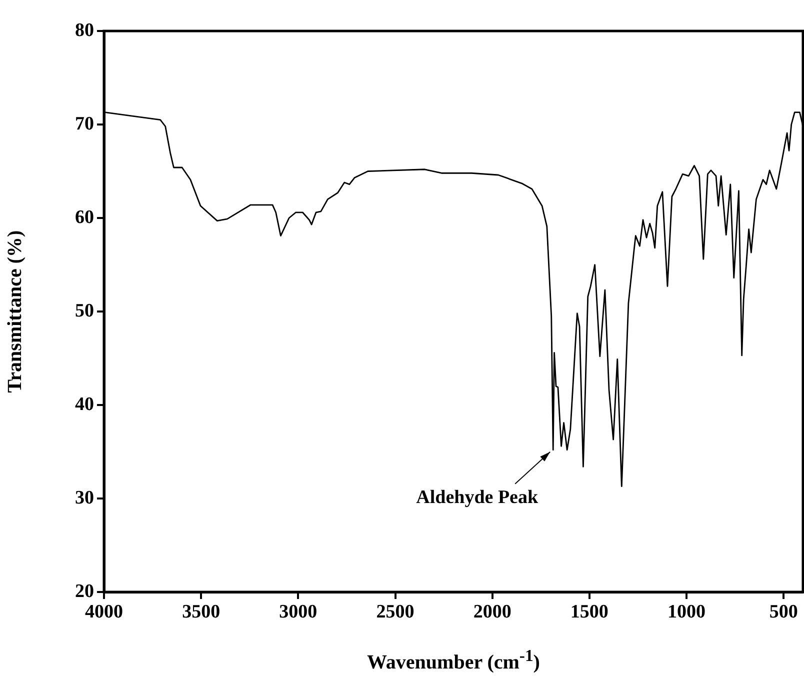 This screenshot has width=804, height=687. What do you see at coordinates (84, 30) in the screenshot?
I see `y-tick-label: 80` at bounding box center [84, 30].